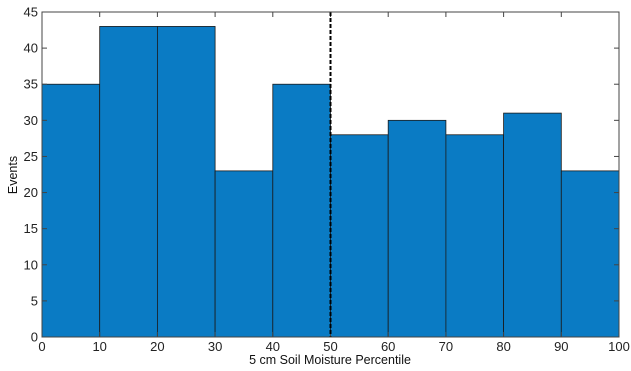 The width and height of the screenshot is (631, 371). Describe the element at coordinates (31, 228) in the screenshot. I see `y-tick-label: 15` at that location.